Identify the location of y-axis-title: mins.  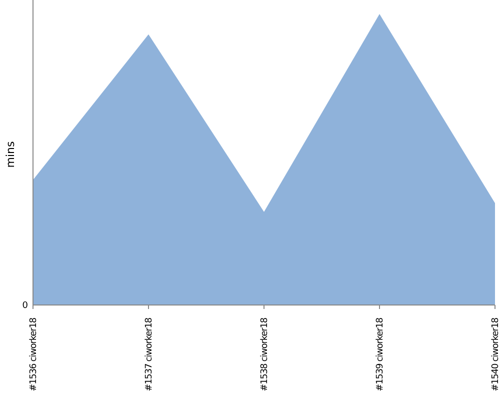
(10, 154).